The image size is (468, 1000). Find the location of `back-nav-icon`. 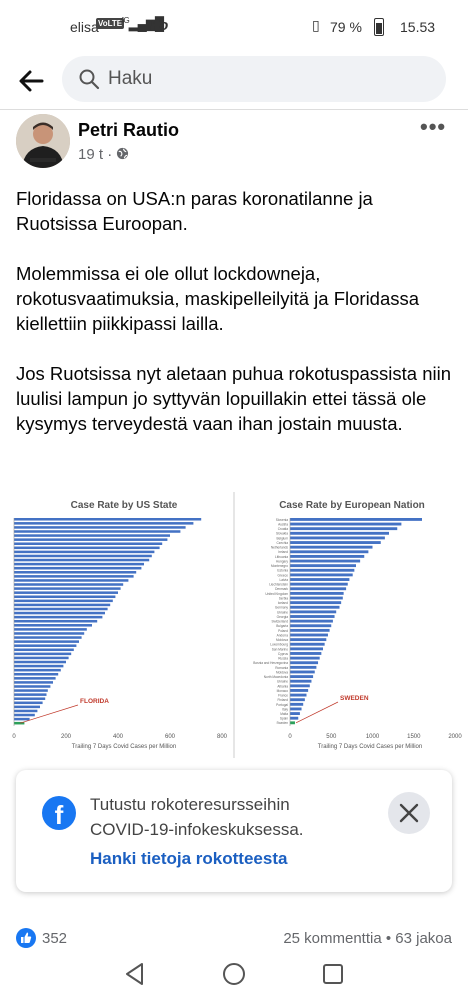

back-nav-icon is located at coordinates (134, 974).